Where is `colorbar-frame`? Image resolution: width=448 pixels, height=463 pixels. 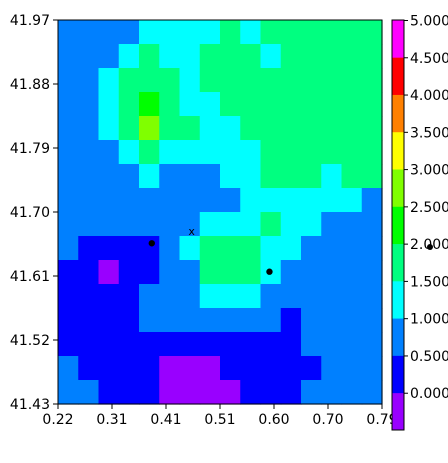
colorbar-frame is located at coordinates (398, 225).